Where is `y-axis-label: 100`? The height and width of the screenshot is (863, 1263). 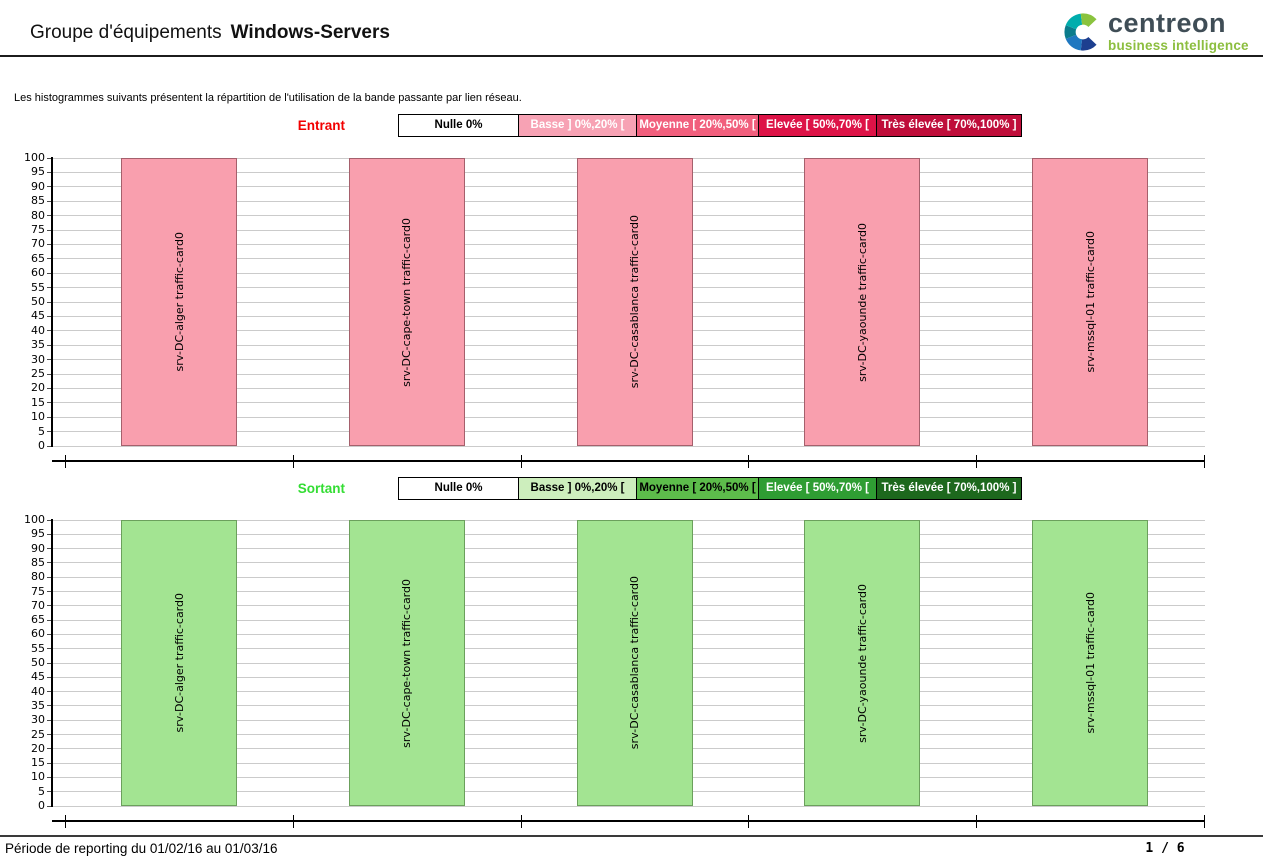
y-axis-label: 100 is located at coordinates (34, 157).